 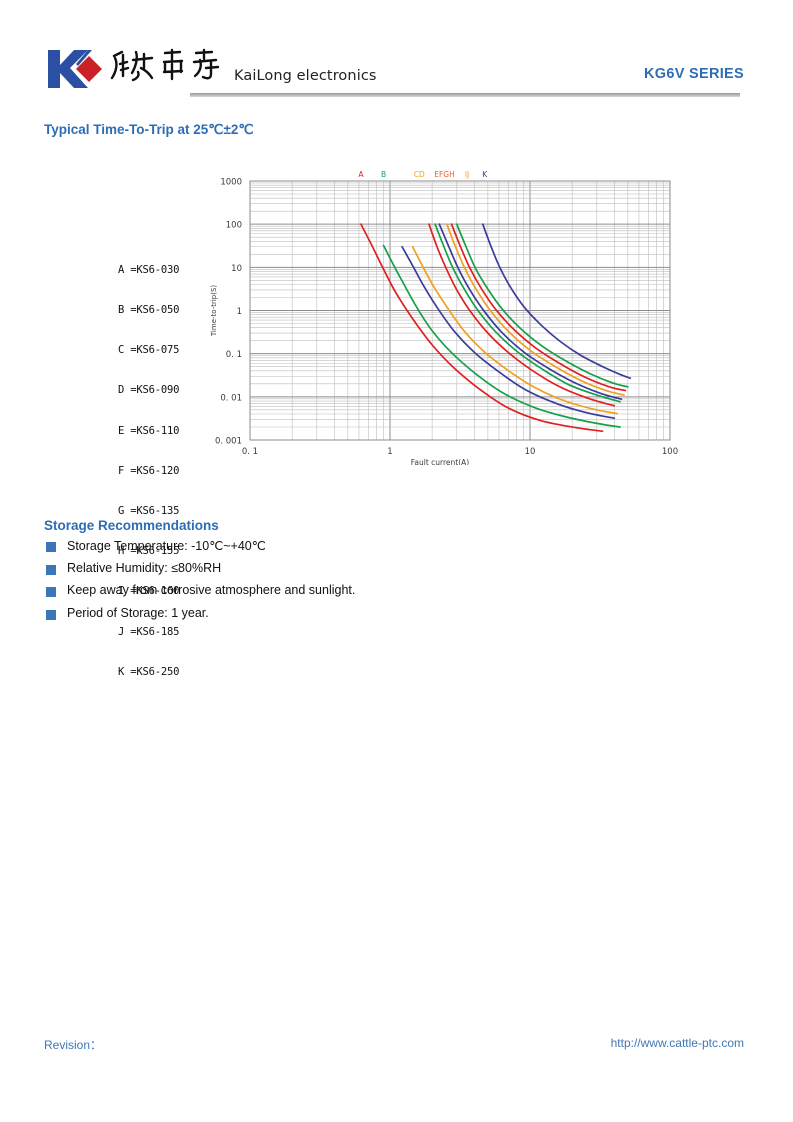 I want to click on legend-item: E =KS6-110, so click(x=149, y=430).